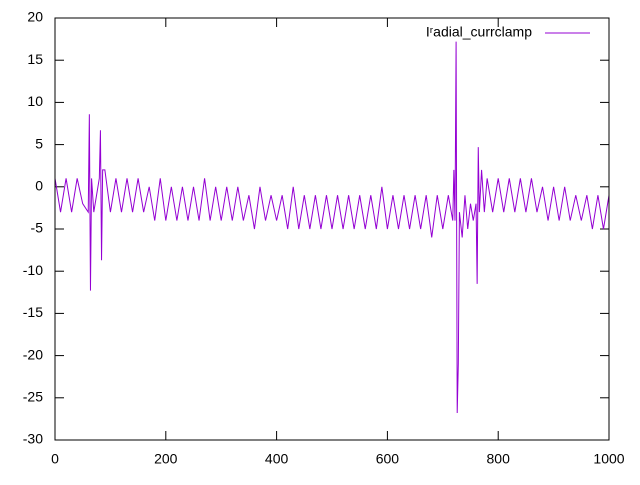 Image resolution: width=640 pixels, height=485 pixels. Describe the element at coordinates (33, 312) in the screenshot. I see `y-tick-label: -15` at that location.